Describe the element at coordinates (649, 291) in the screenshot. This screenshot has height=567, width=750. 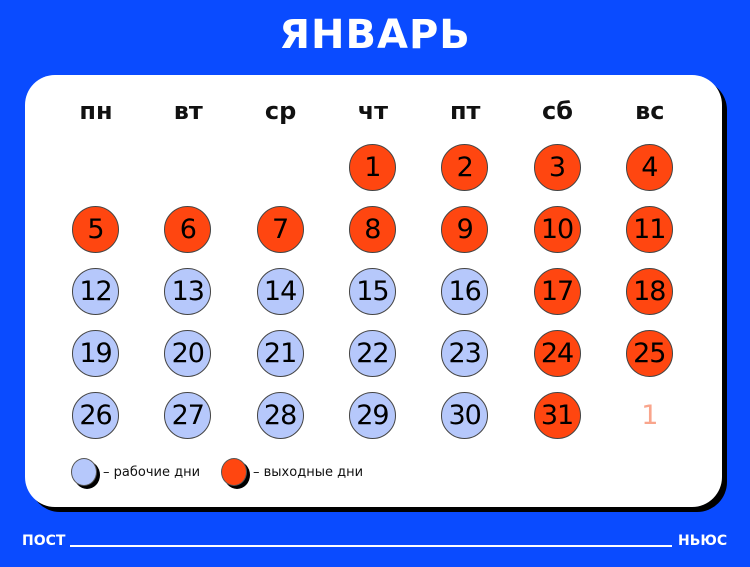
I see `day-off: 18` at that location.